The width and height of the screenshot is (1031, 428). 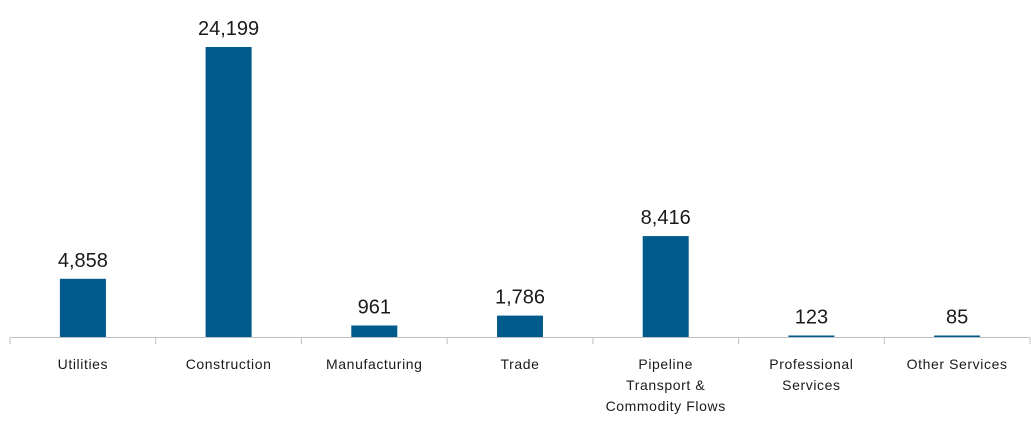 What do you see at coordinates (666, 385) in the screenshot?
I see `category-label: Pipeline Transport & Commodity Flows` at bounding box center [666, 385].